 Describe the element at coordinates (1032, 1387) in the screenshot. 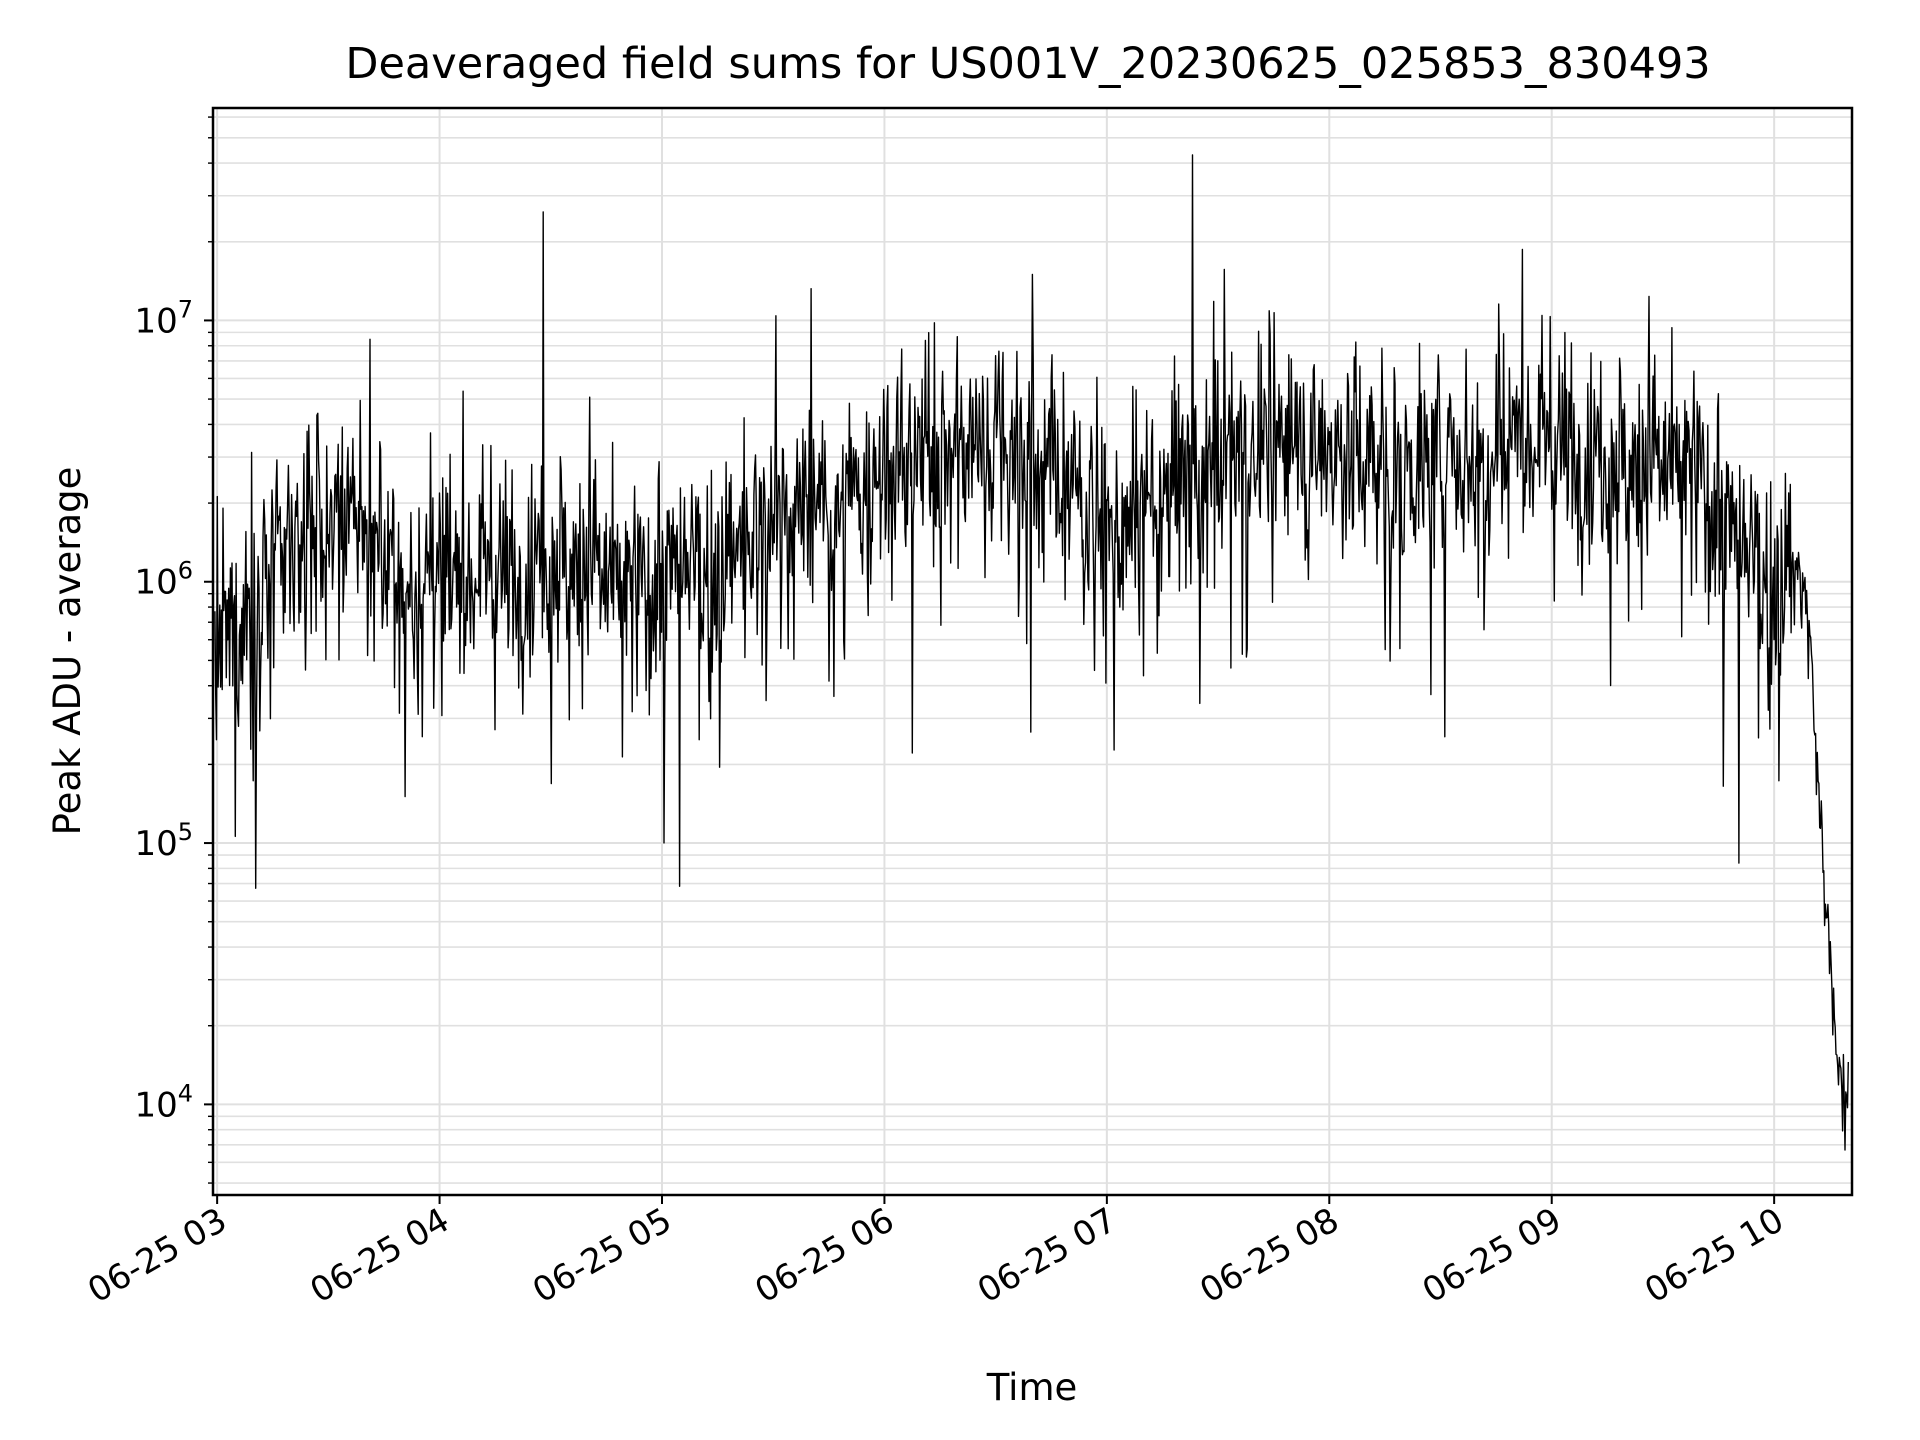

I see `x-axis-label: Time` at that location.